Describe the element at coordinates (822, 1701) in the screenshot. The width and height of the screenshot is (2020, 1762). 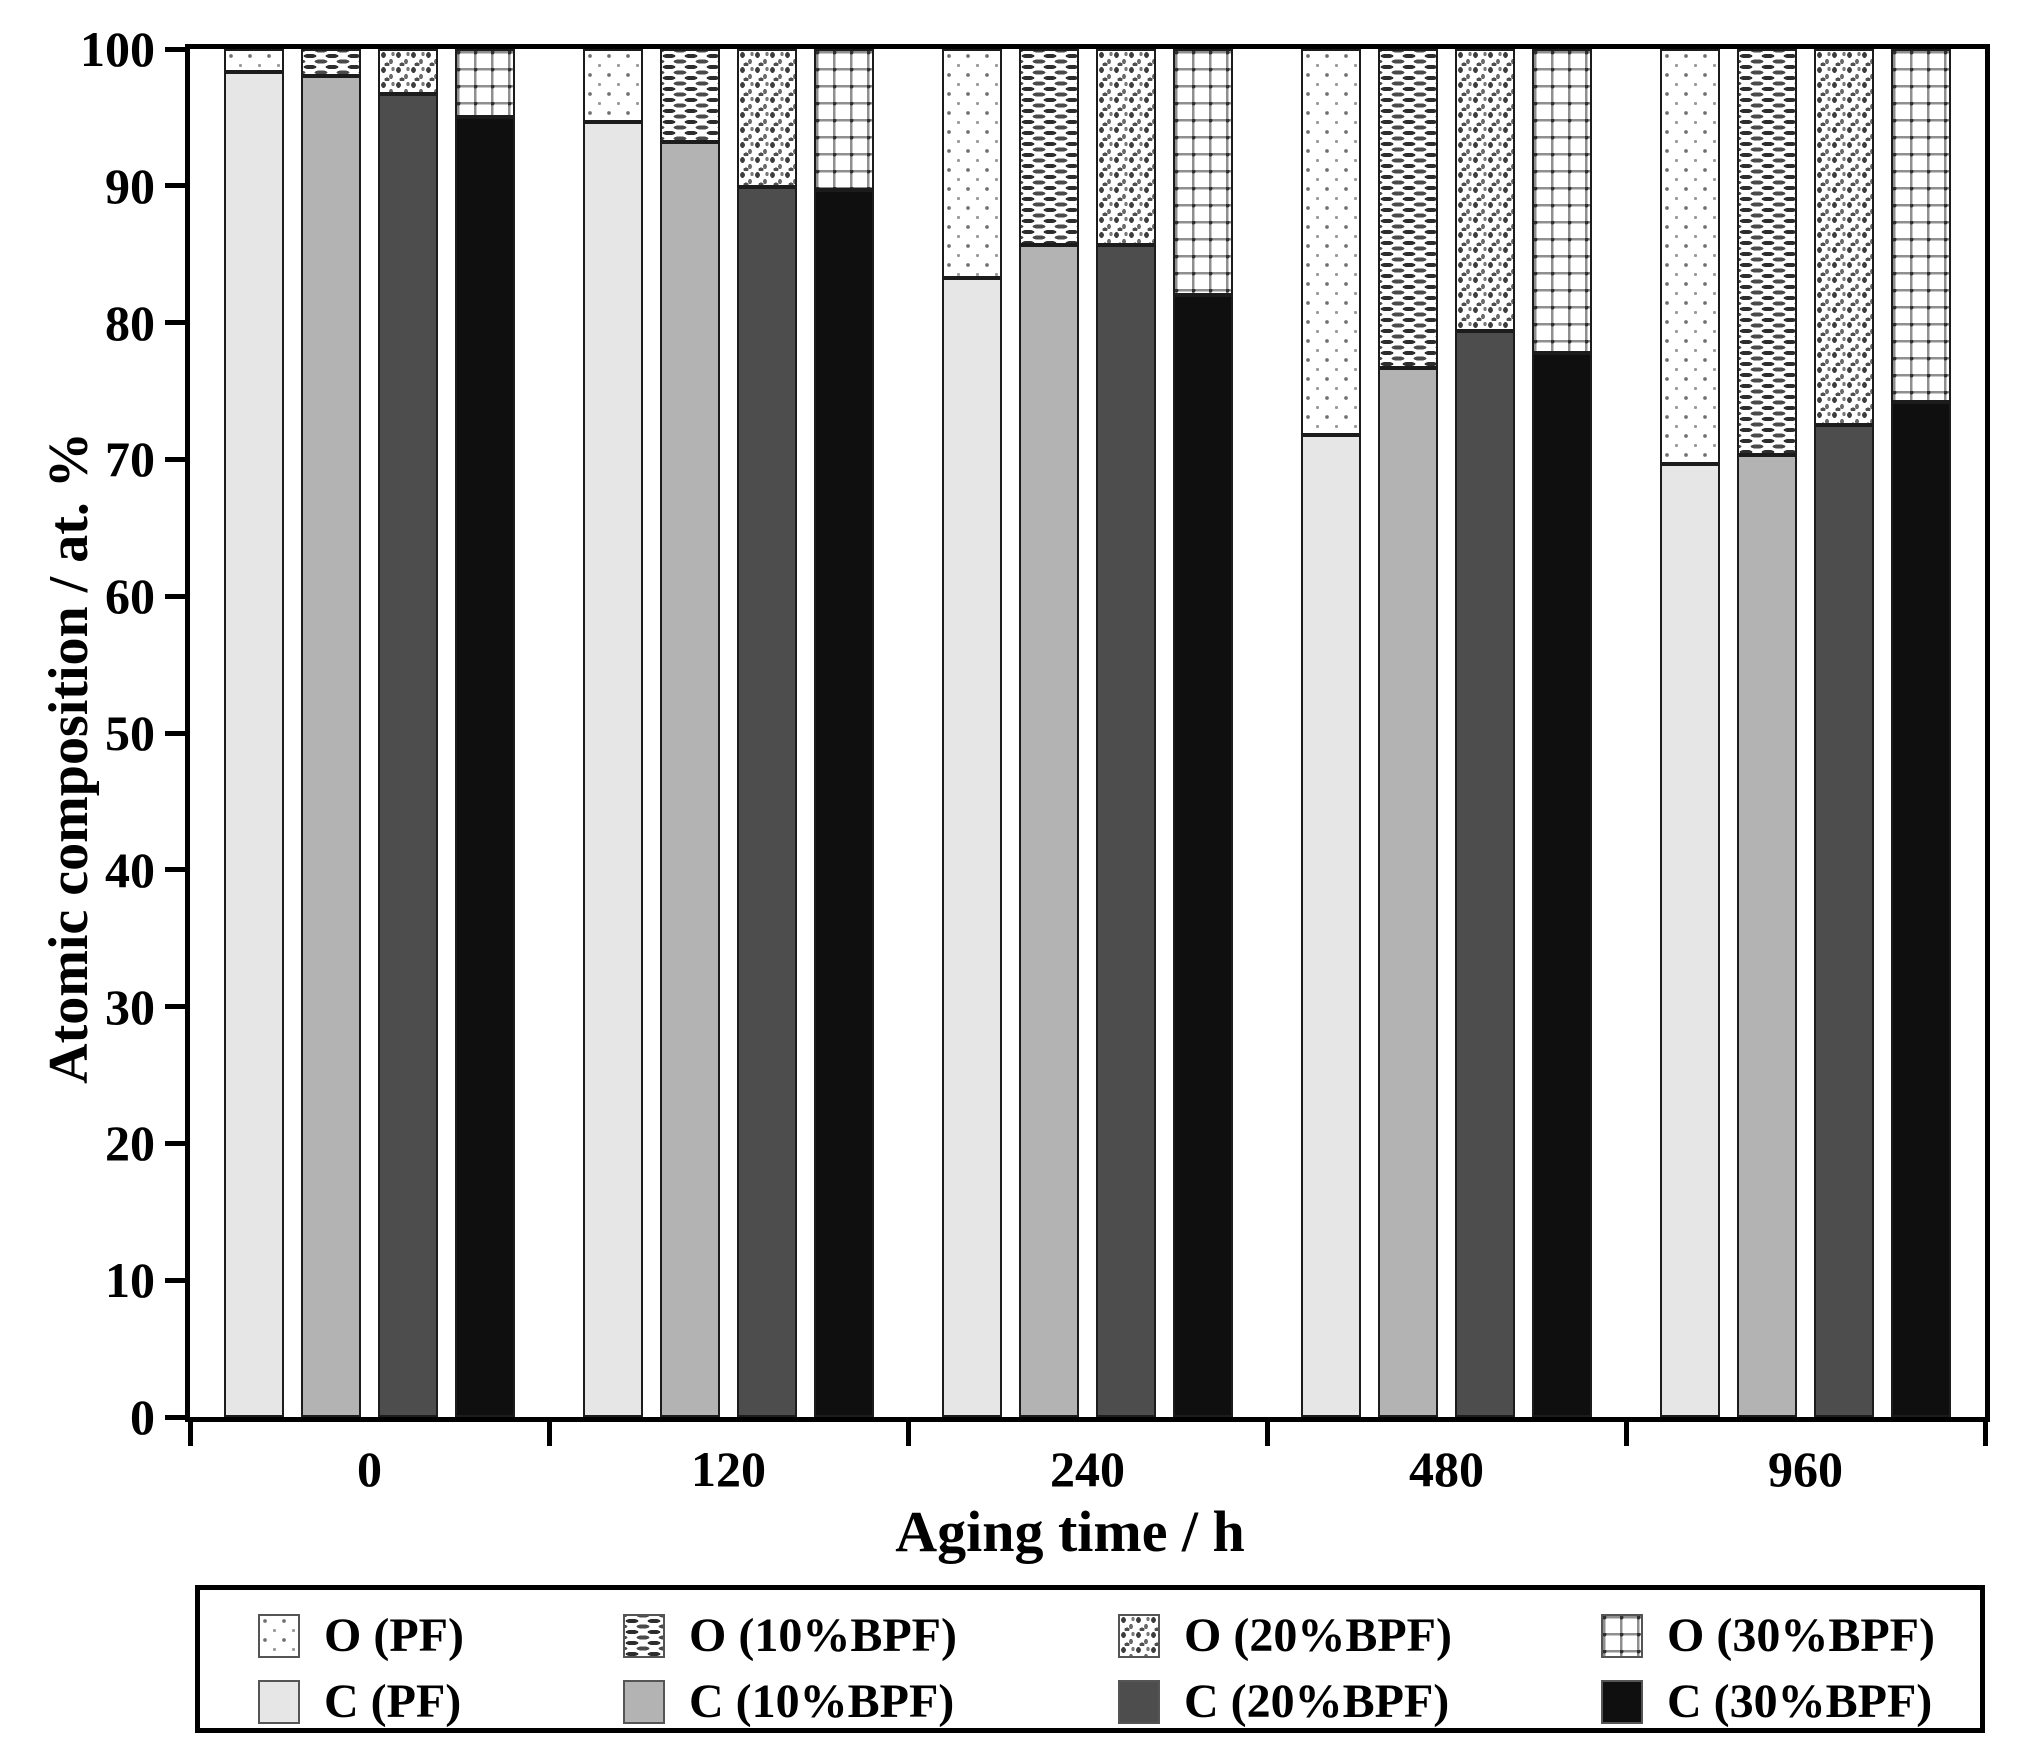
I see `legend-label-c-bpf10: C (10%BPF)` at that location.